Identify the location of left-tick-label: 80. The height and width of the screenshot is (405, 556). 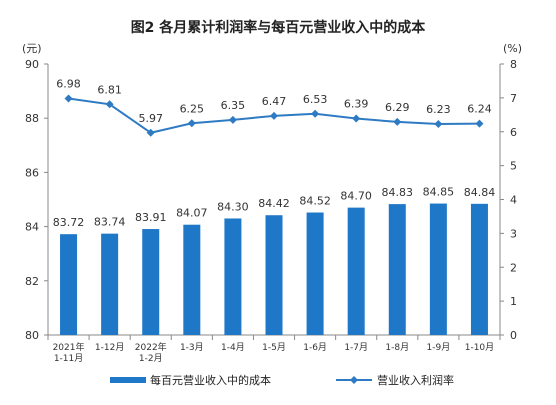
(32, 335).